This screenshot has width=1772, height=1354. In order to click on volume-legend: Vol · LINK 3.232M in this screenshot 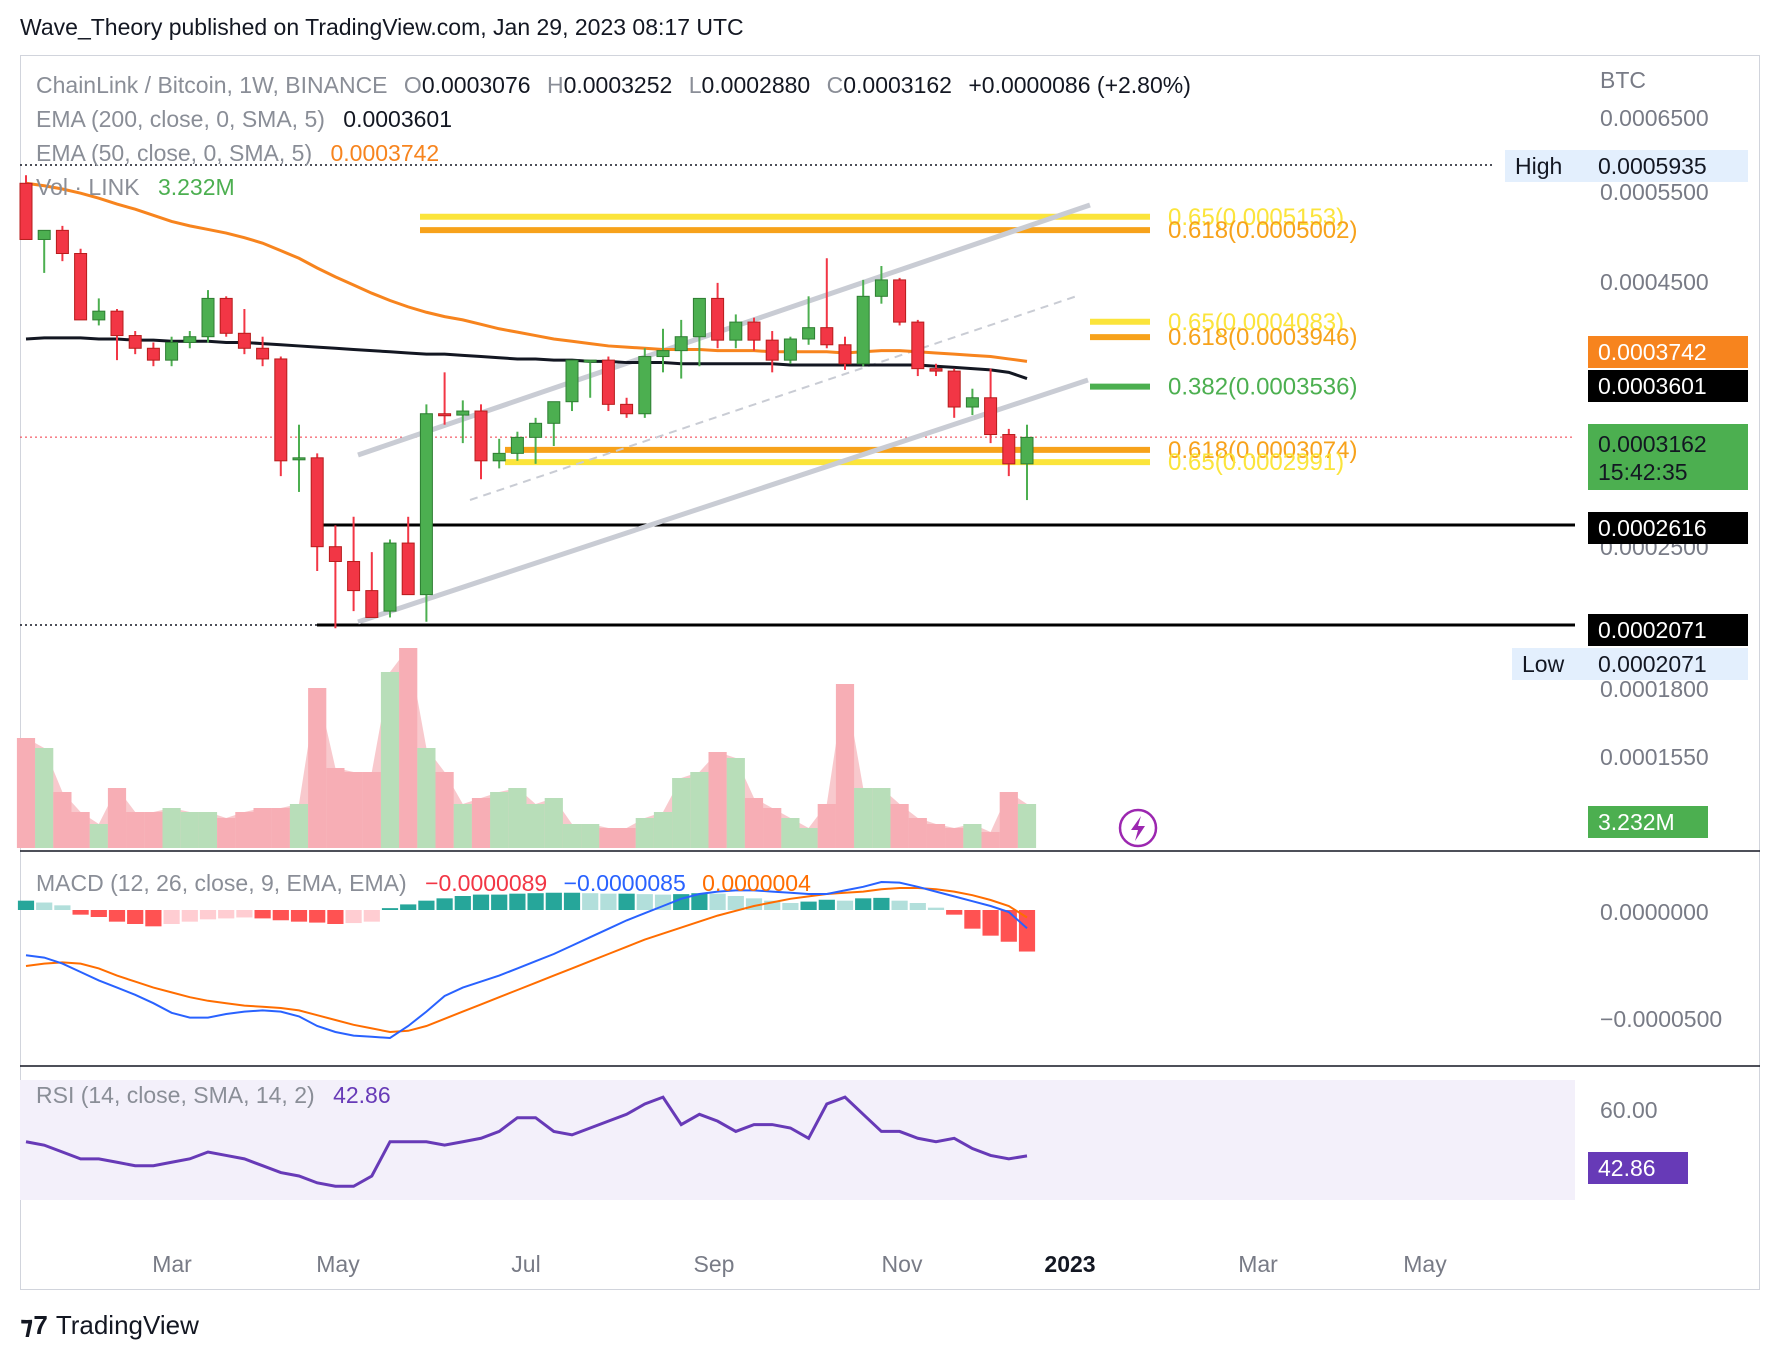, I will do `click(135, 187)`.